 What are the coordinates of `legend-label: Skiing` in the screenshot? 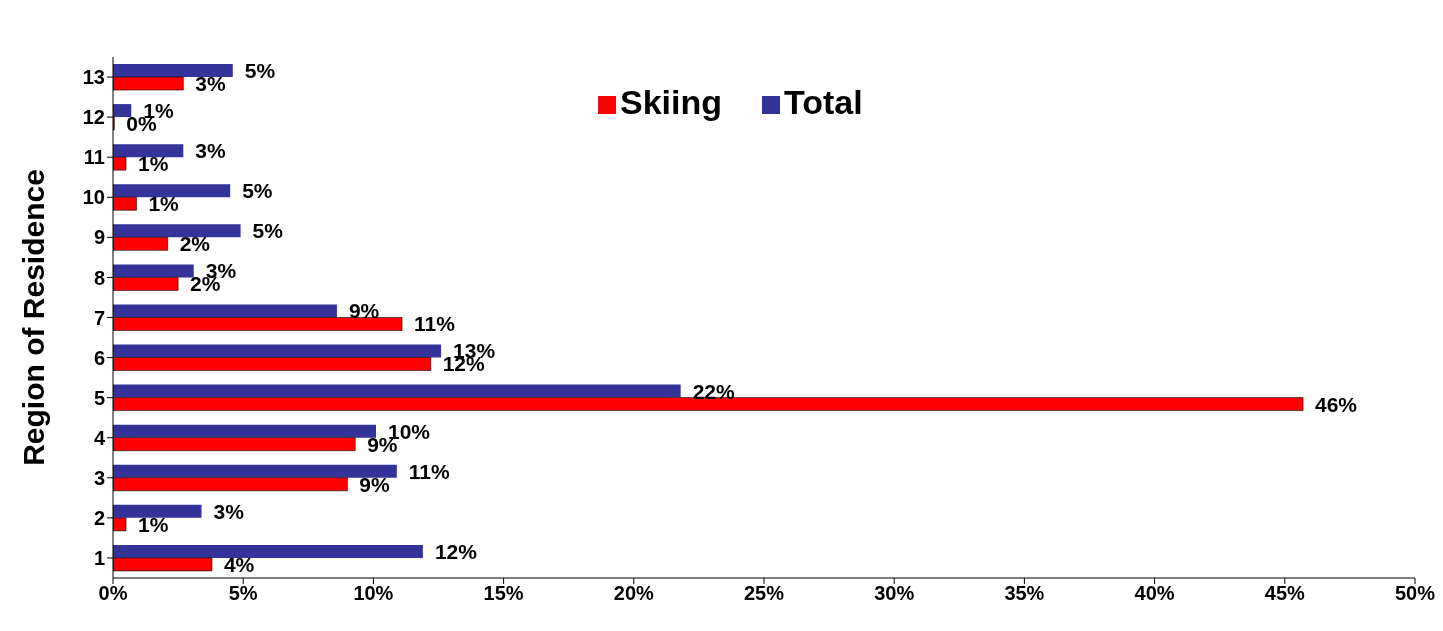 It's located at (671, 102).